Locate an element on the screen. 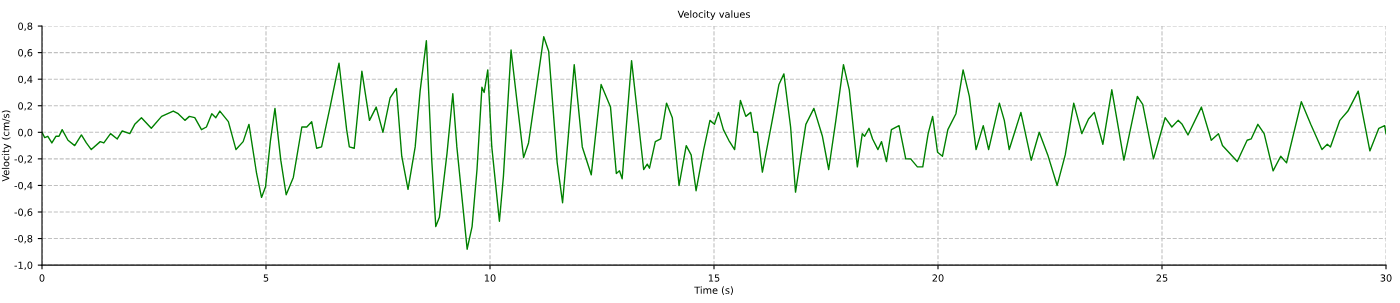  chart-title: Velocity values is located at coordinates (713, 15).